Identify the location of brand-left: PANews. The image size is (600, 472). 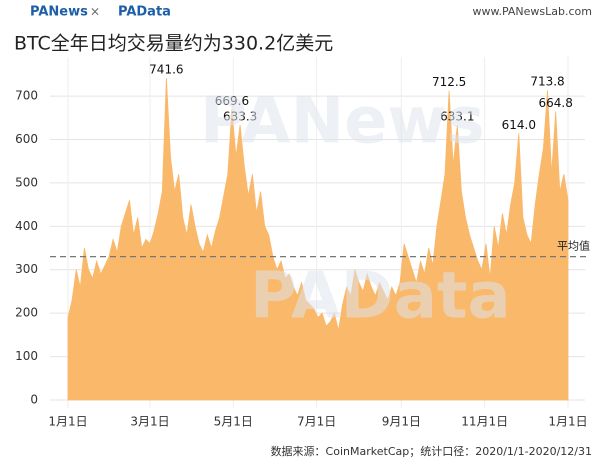
(59, 12).